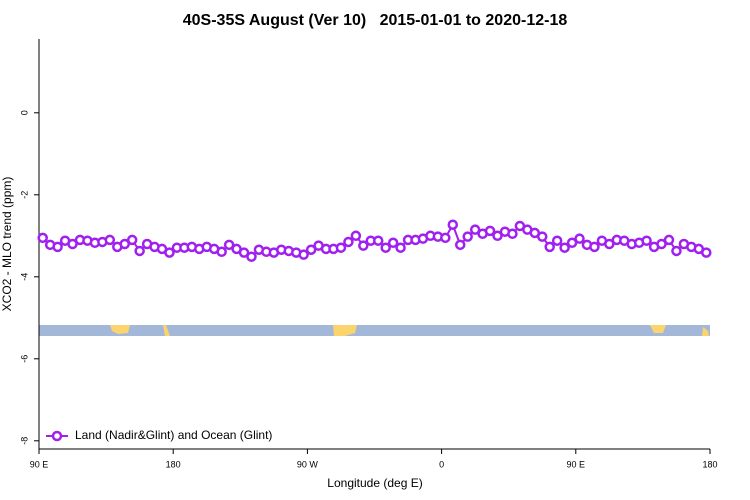  Describe the element at coordinates (57, 436) in the screenshot. I see `legend-marker` at that location.